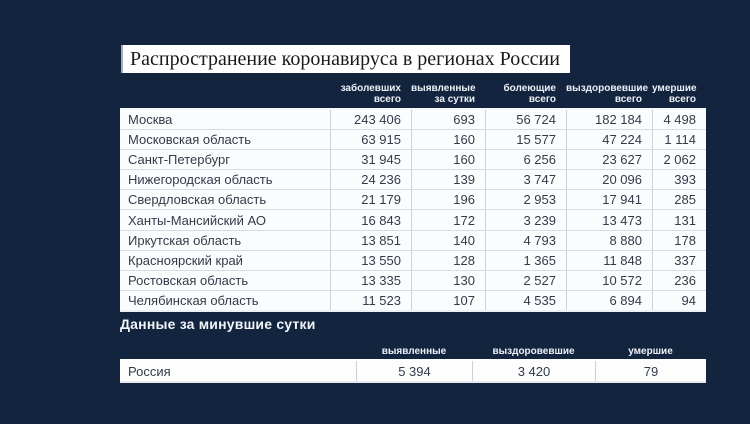 Image resolution: width=750 pixels, height=424 pixels. I want to click on value-cell: 196, so click(448, 200).